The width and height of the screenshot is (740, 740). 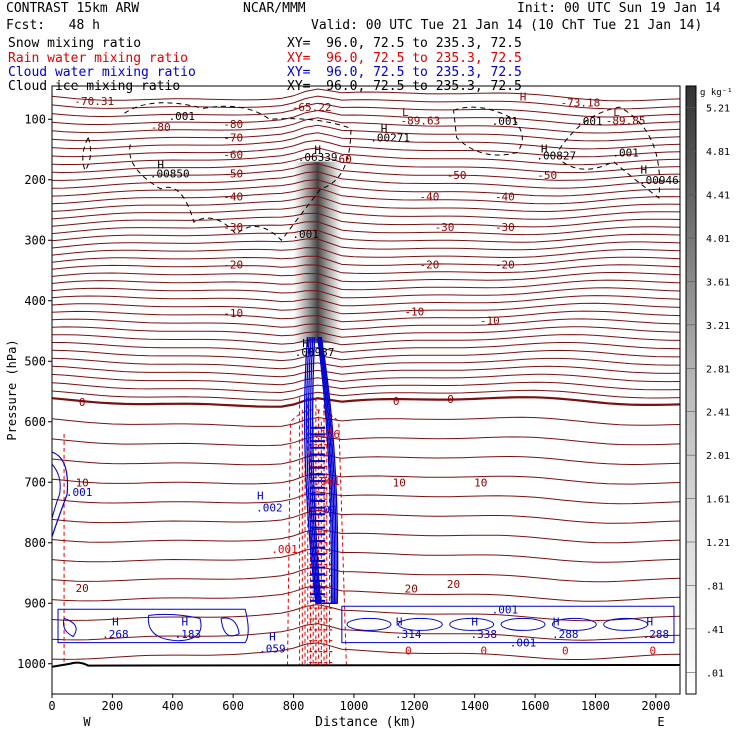 What do you see at coordinates (366, 722) in the screenshot?
I see `x-axis-title: Distance (km)` at bounding box center [366, 722].